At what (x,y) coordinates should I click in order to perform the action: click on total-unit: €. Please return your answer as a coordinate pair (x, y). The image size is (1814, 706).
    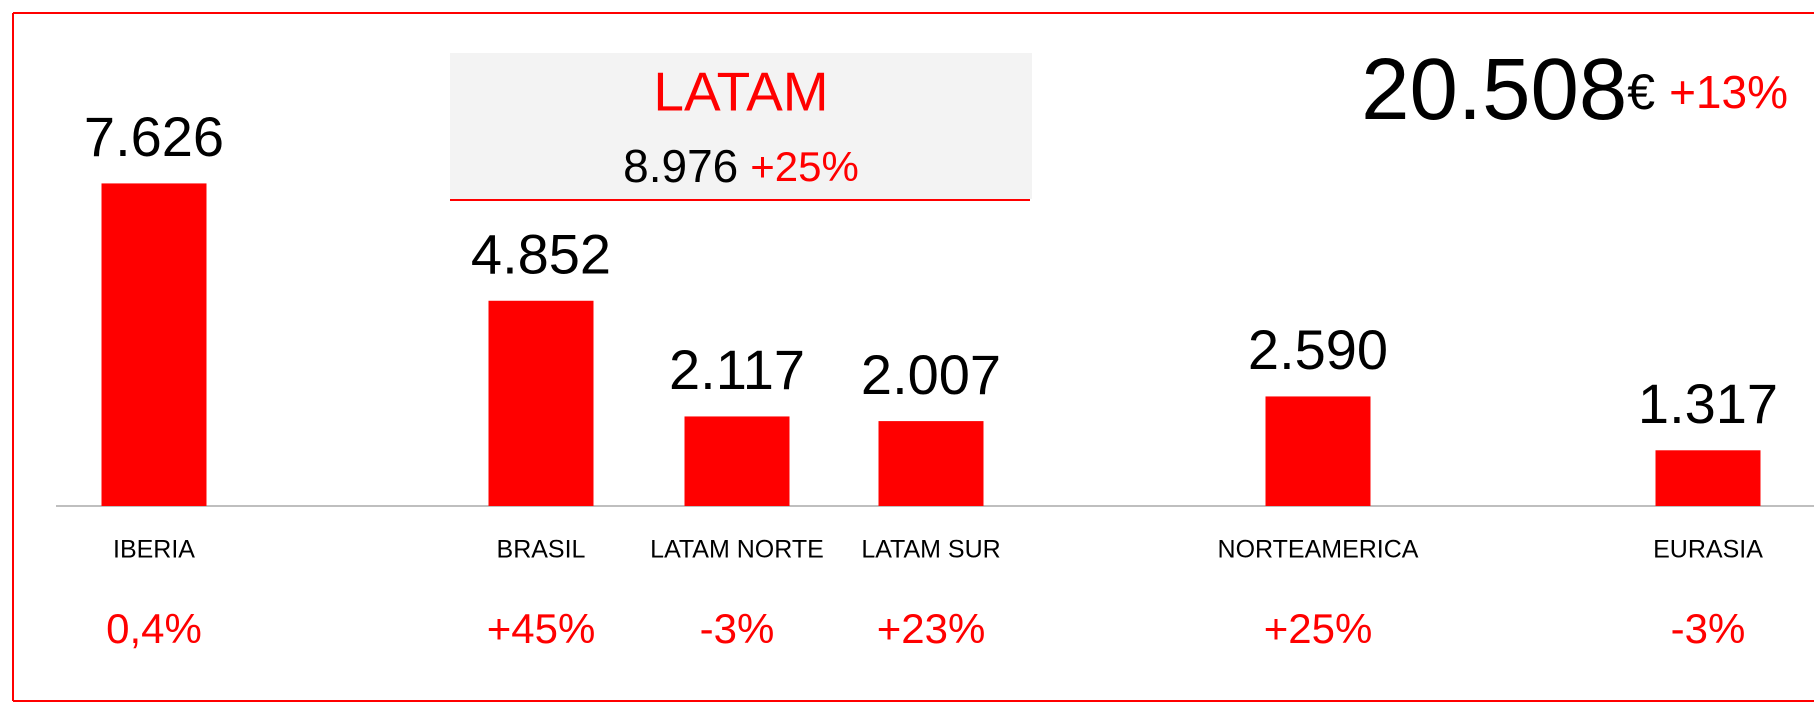
    Looking at the image, I should click on (1641, 92).